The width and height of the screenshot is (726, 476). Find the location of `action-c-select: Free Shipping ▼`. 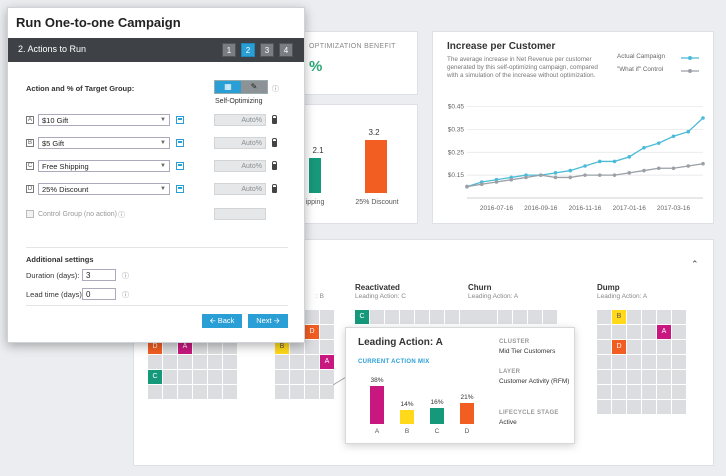

action-c-select: Free Shipping ▼ is located at coordinates (104, 166).